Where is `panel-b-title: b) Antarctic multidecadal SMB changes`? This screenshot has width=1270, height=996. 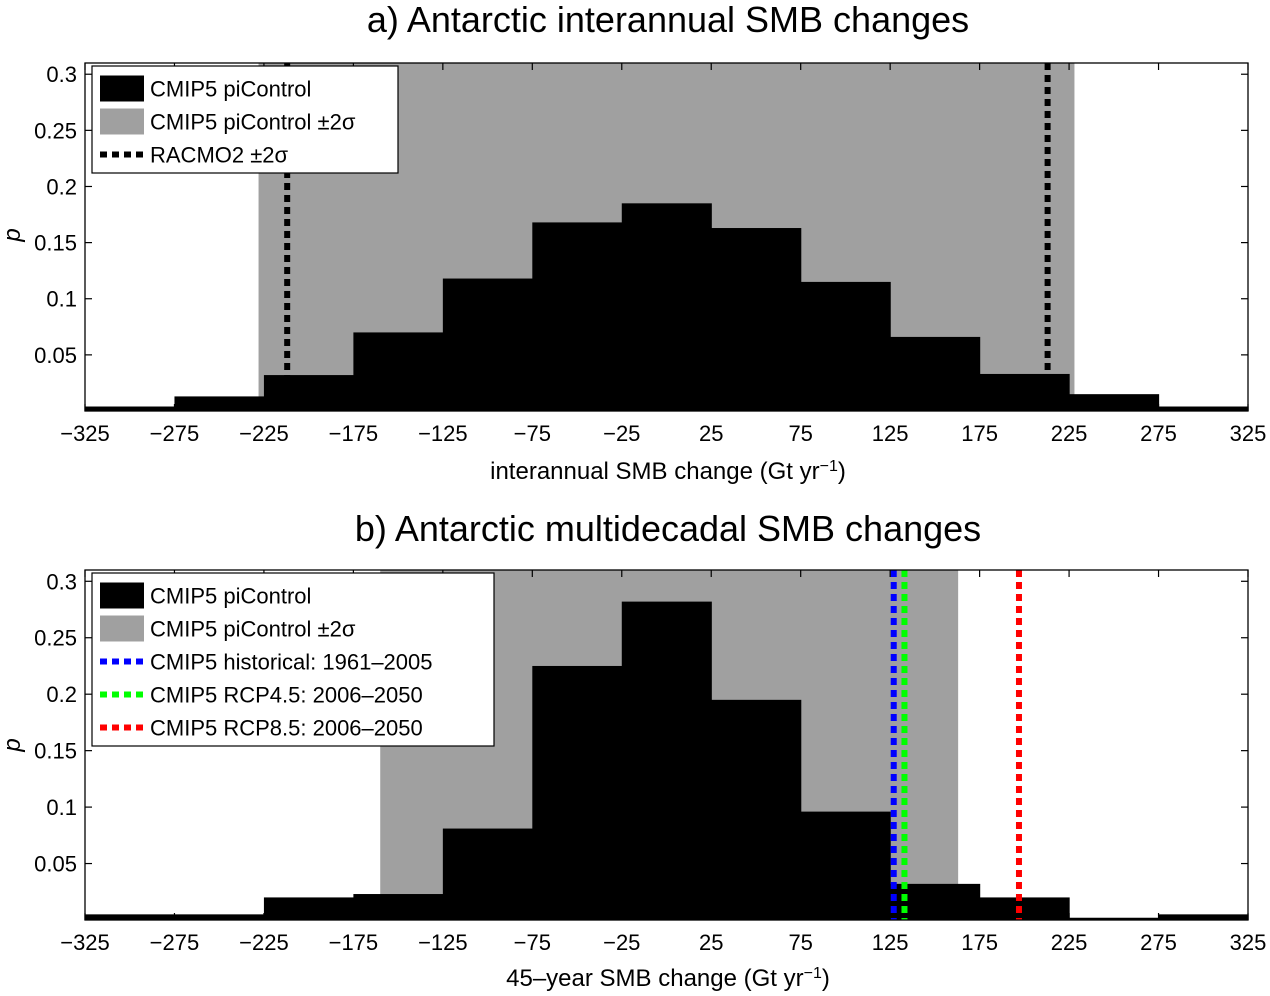
panel-b-title: b) Antarctic multidecadal SMB changes is located at coordinates (668, 528).